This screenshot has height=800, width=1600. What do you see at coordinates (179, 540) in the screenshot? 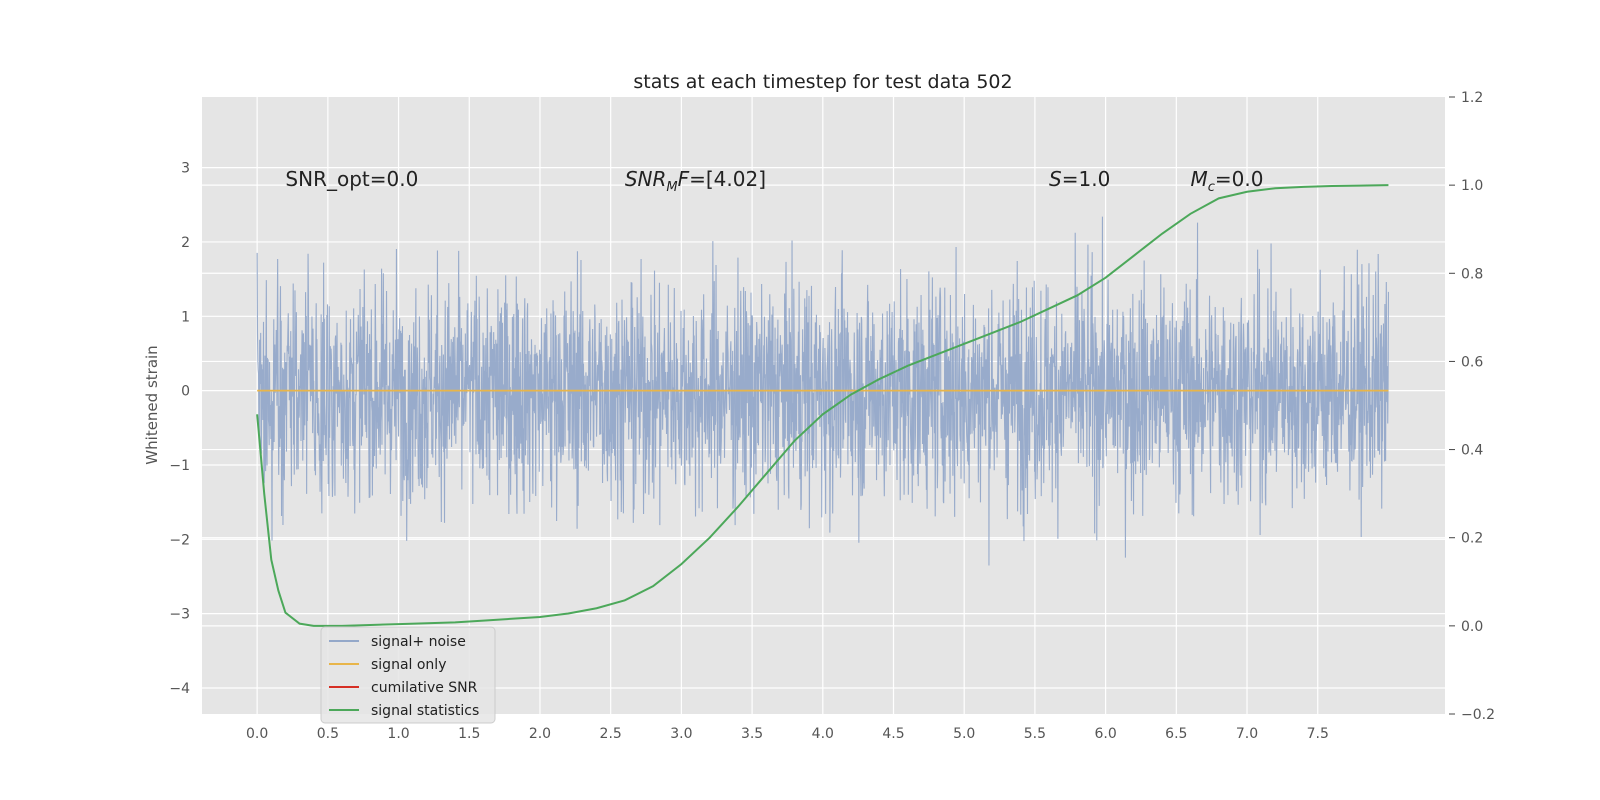
I see `y-tick-label: −2` at bounding box center [179, 540].